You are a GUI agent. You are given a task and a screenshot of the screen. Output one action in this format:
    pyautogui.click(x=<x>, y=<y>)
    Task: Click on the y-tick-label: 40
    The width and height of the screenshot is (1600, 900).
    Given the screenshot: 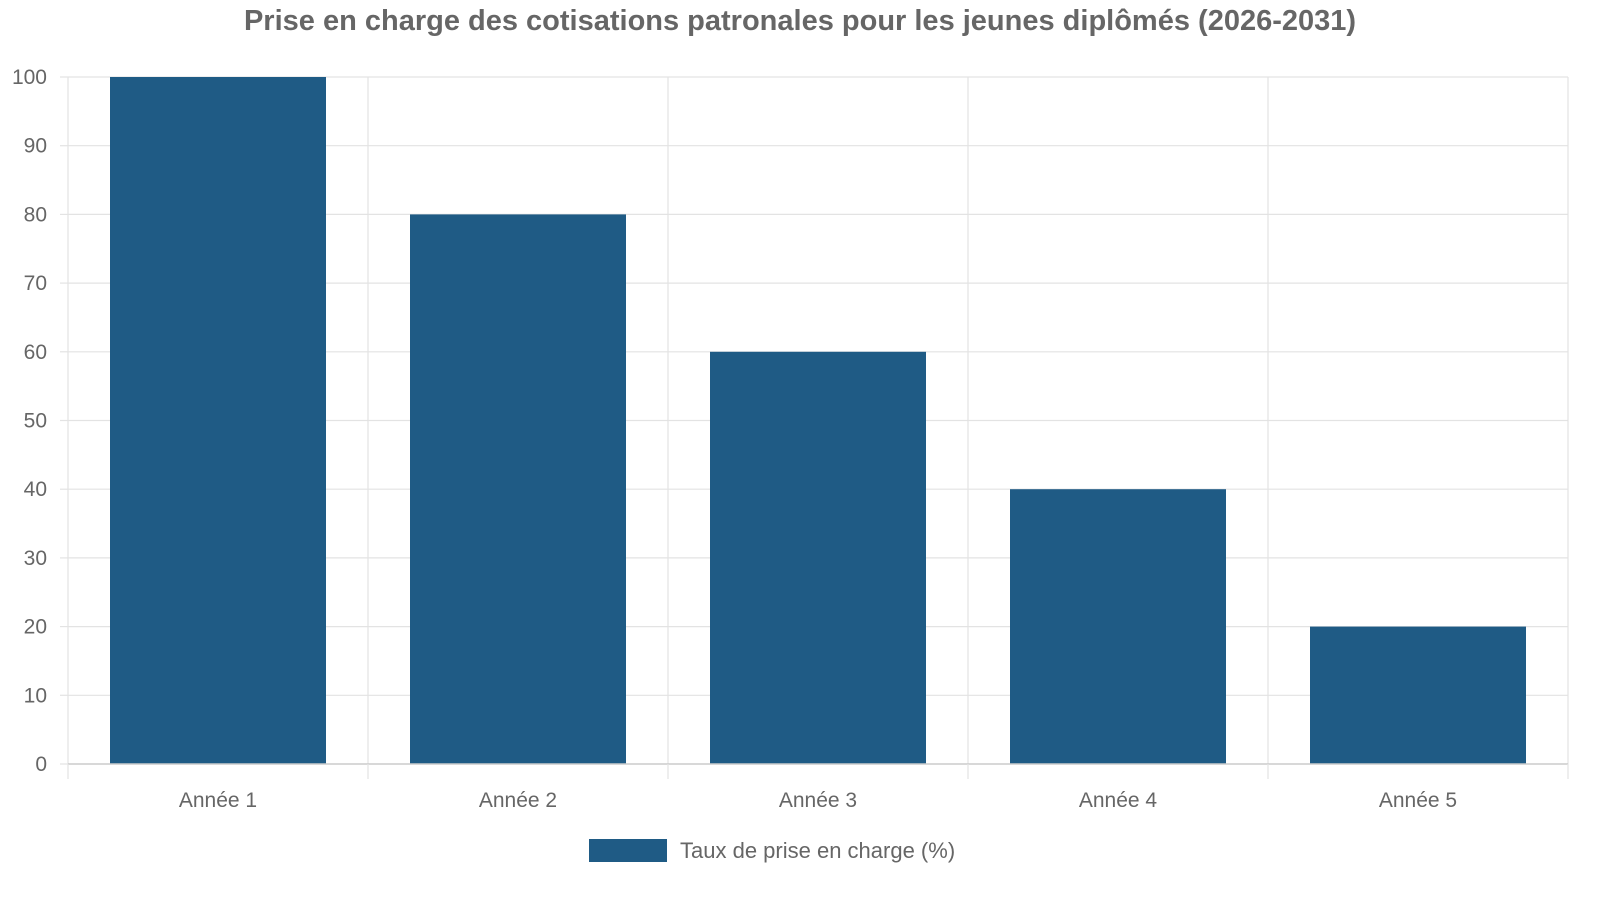 What is the action you would take?
    pyautogui.click(x=35, y=489)
    